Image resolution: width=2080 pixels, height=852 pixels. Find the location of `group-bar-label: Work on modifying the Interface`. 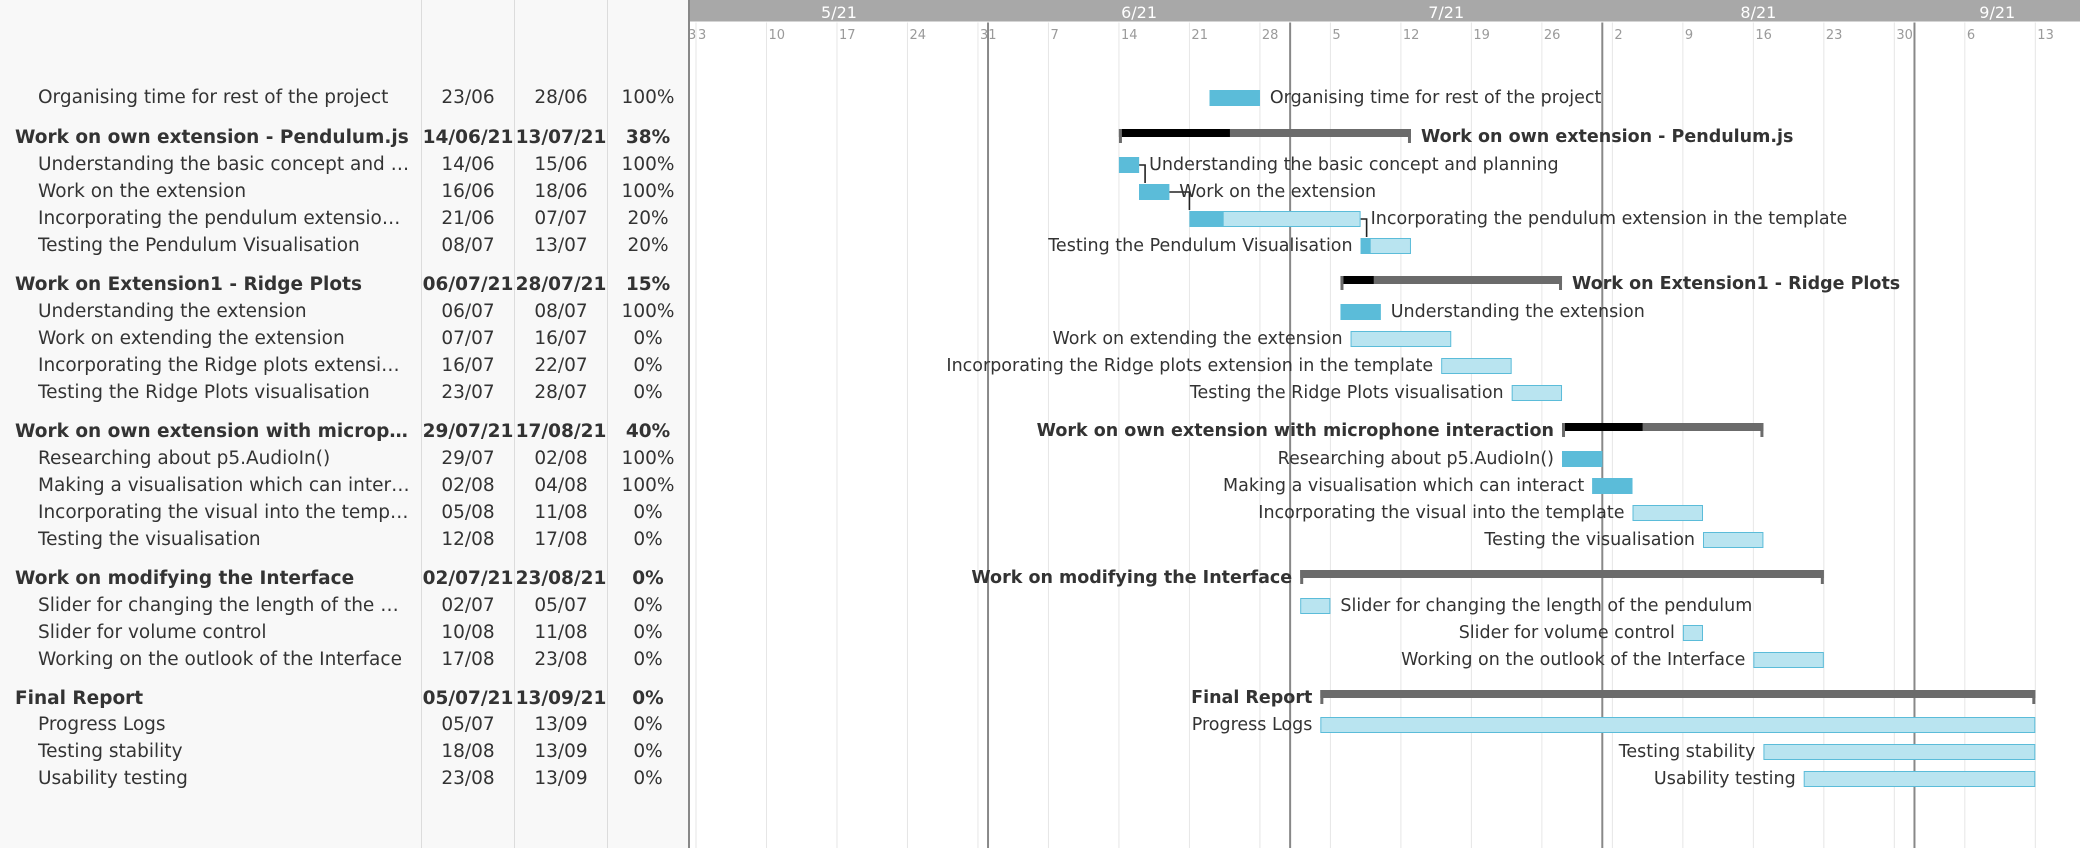

group-bar-label: Work on modifying the Interface is located at coordinates (1131, 578).